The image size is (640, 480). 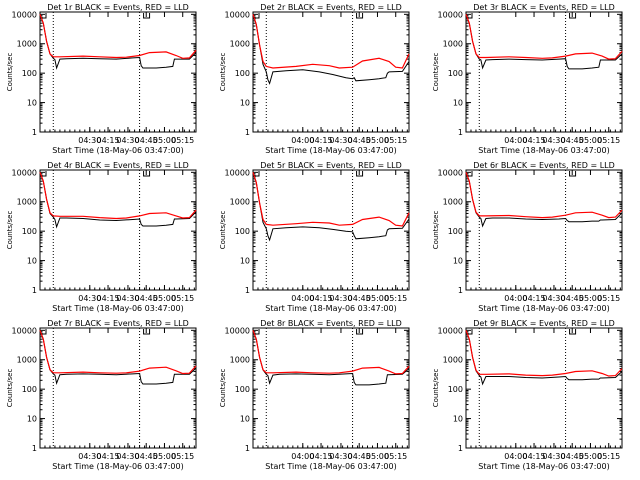 I want to click on chart-title: Det 3r BLACK = Events, RED = LLD, so click(x=544, y=7).